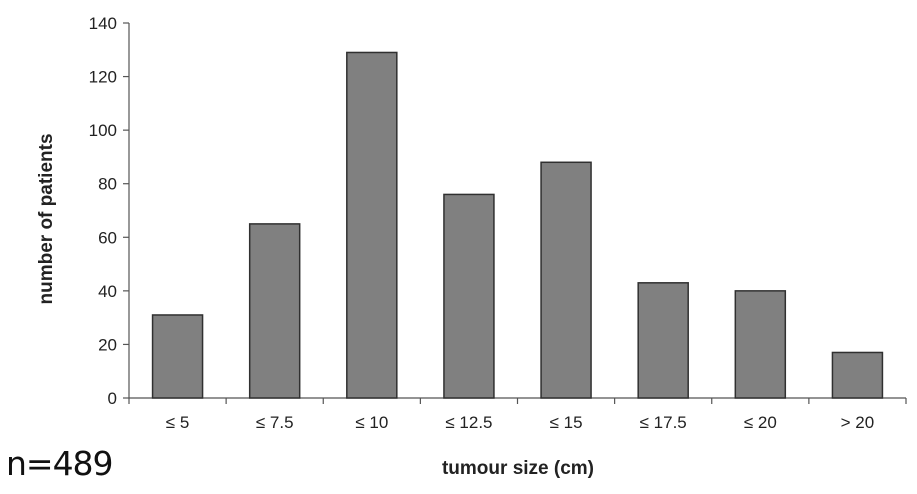  What do you see at coordinates (103, 23) in the screenshot?
I see `y-tick-label: 140` at bounding box center [103, 23].